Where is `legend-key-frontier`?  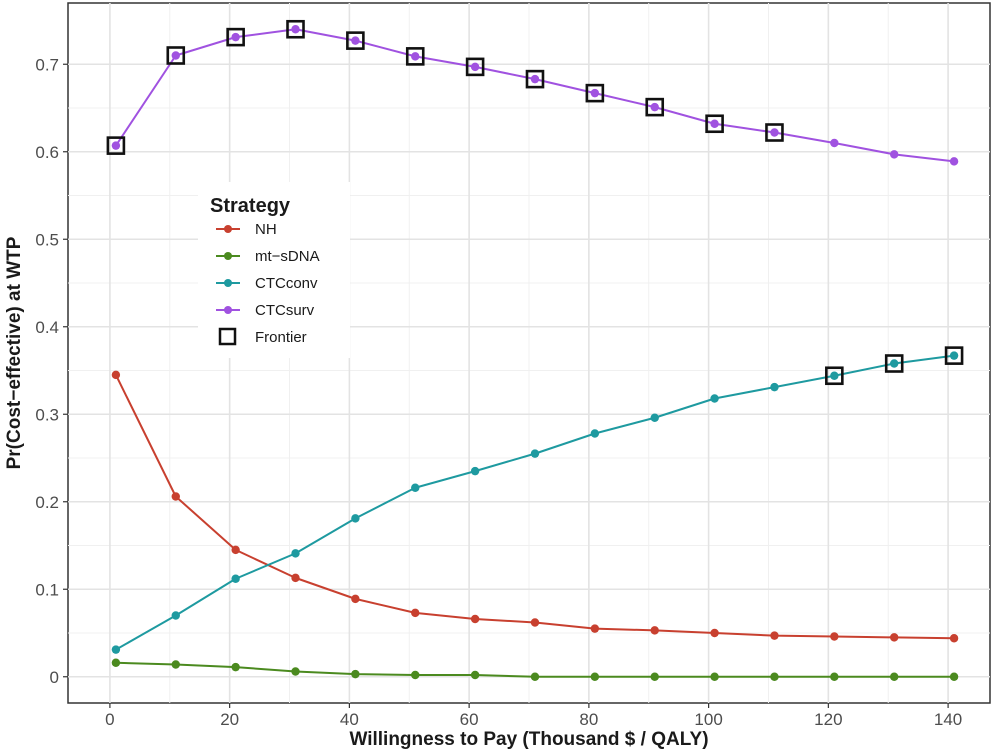
legend-key-frontier is located at coordinates (227, 336).